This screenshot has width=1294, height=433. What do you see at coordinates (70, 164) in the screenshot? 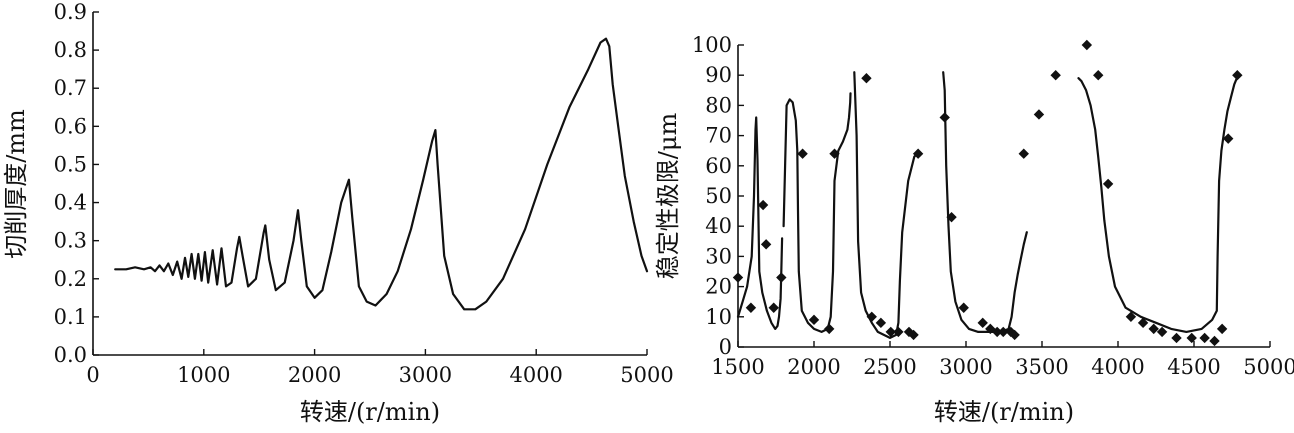
I see `chart1-y-tick-label: 0.5` at bounding box center [70, 164].